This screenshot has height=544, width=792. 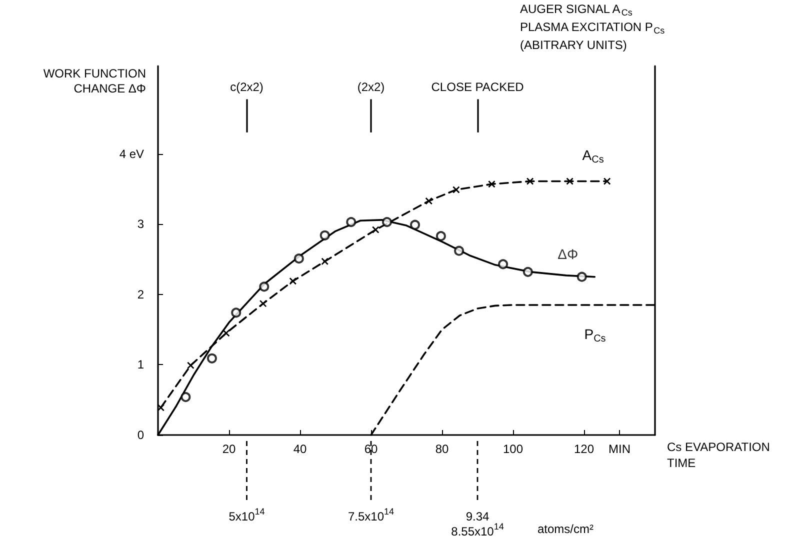 I want to click on y-tick-label: 1, so click(x=140, y=365).